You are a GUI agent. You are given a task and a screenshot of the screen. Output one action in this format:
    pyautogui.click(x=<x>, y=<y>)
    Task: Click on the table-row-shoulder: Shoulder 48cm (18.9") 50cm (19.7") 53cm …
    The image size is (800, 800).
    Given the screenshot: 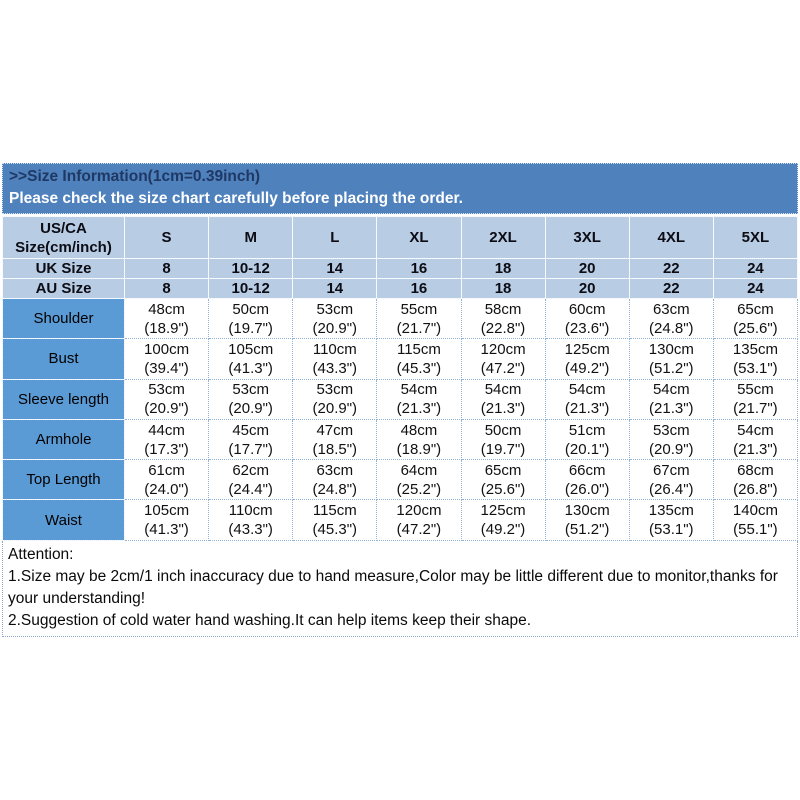 What is the action you would take?
    pyautogui.click(x=400, y=318)
    